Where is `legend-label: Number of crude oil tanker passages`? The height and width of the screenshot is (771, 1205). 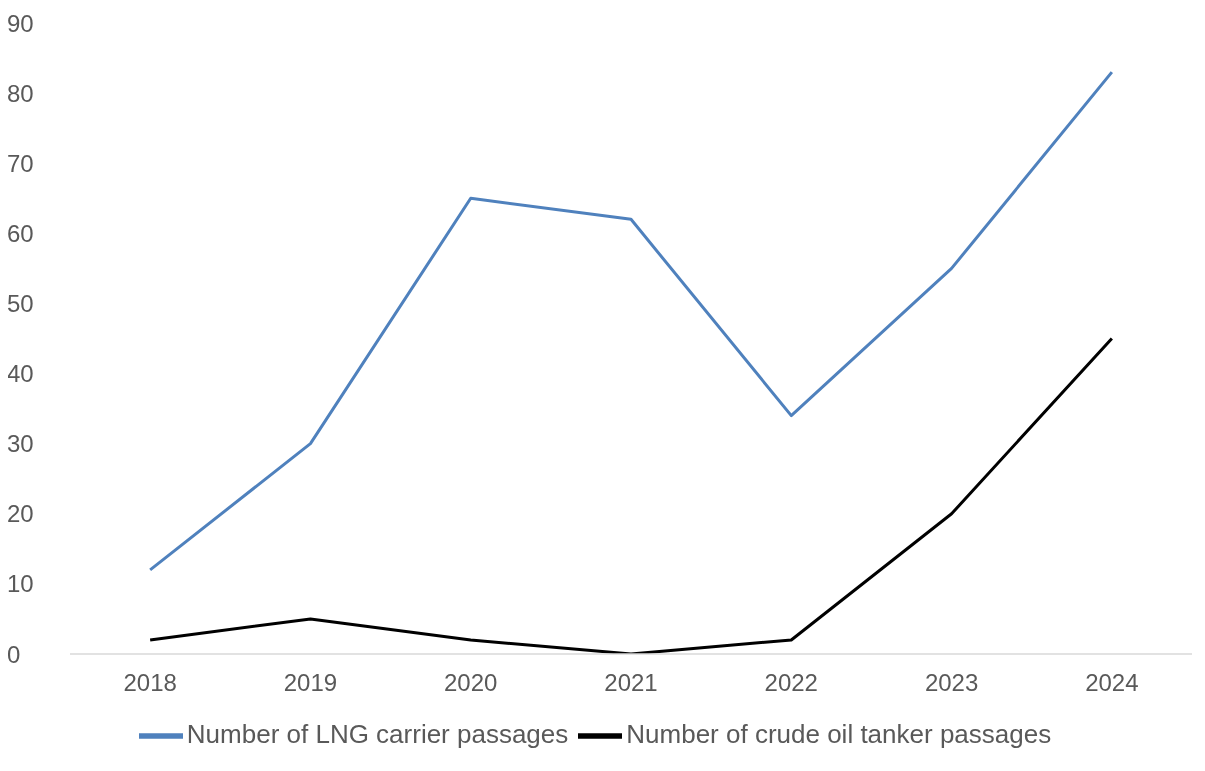
legend-label: Number of crude oil tanker passages is located at coordinates (839, 733).